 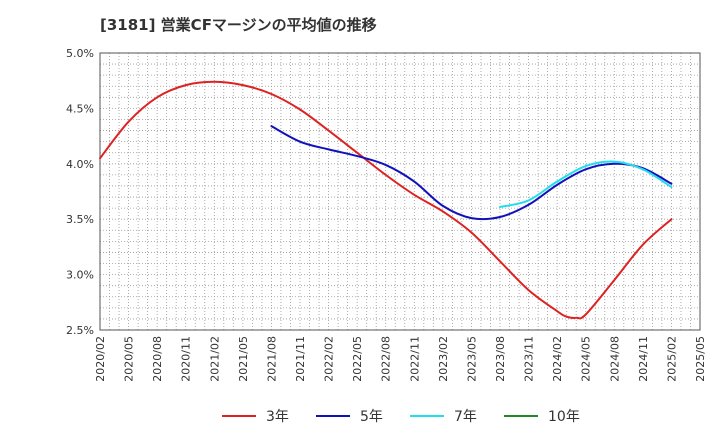 What do you see at coordinates (542, 416) in the screenshot?
I see `legend-item-4: 10年` at bounding box center [542, 416].